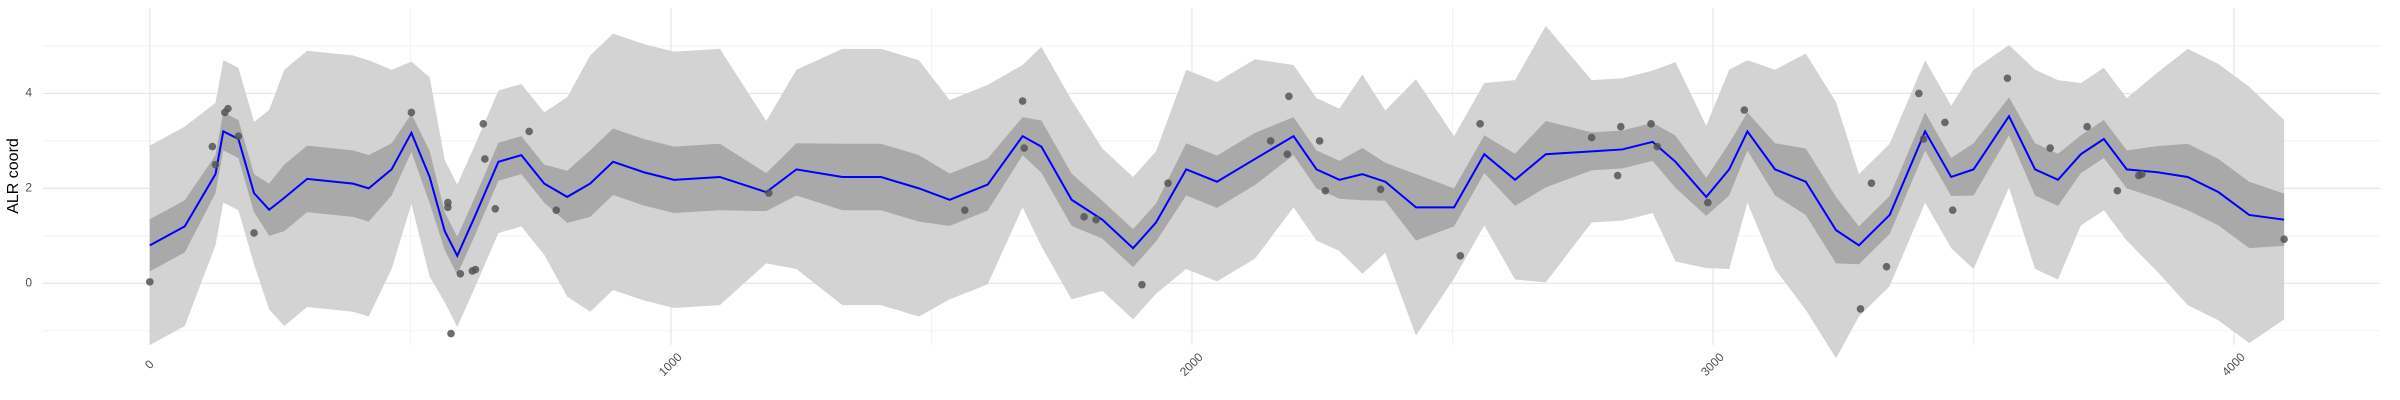 The height and width of the screenshot is (400, 2400). Describe the element at coordinates (1712, 364) in the screenshot. I see `x-tick-label: 3000` at that location.